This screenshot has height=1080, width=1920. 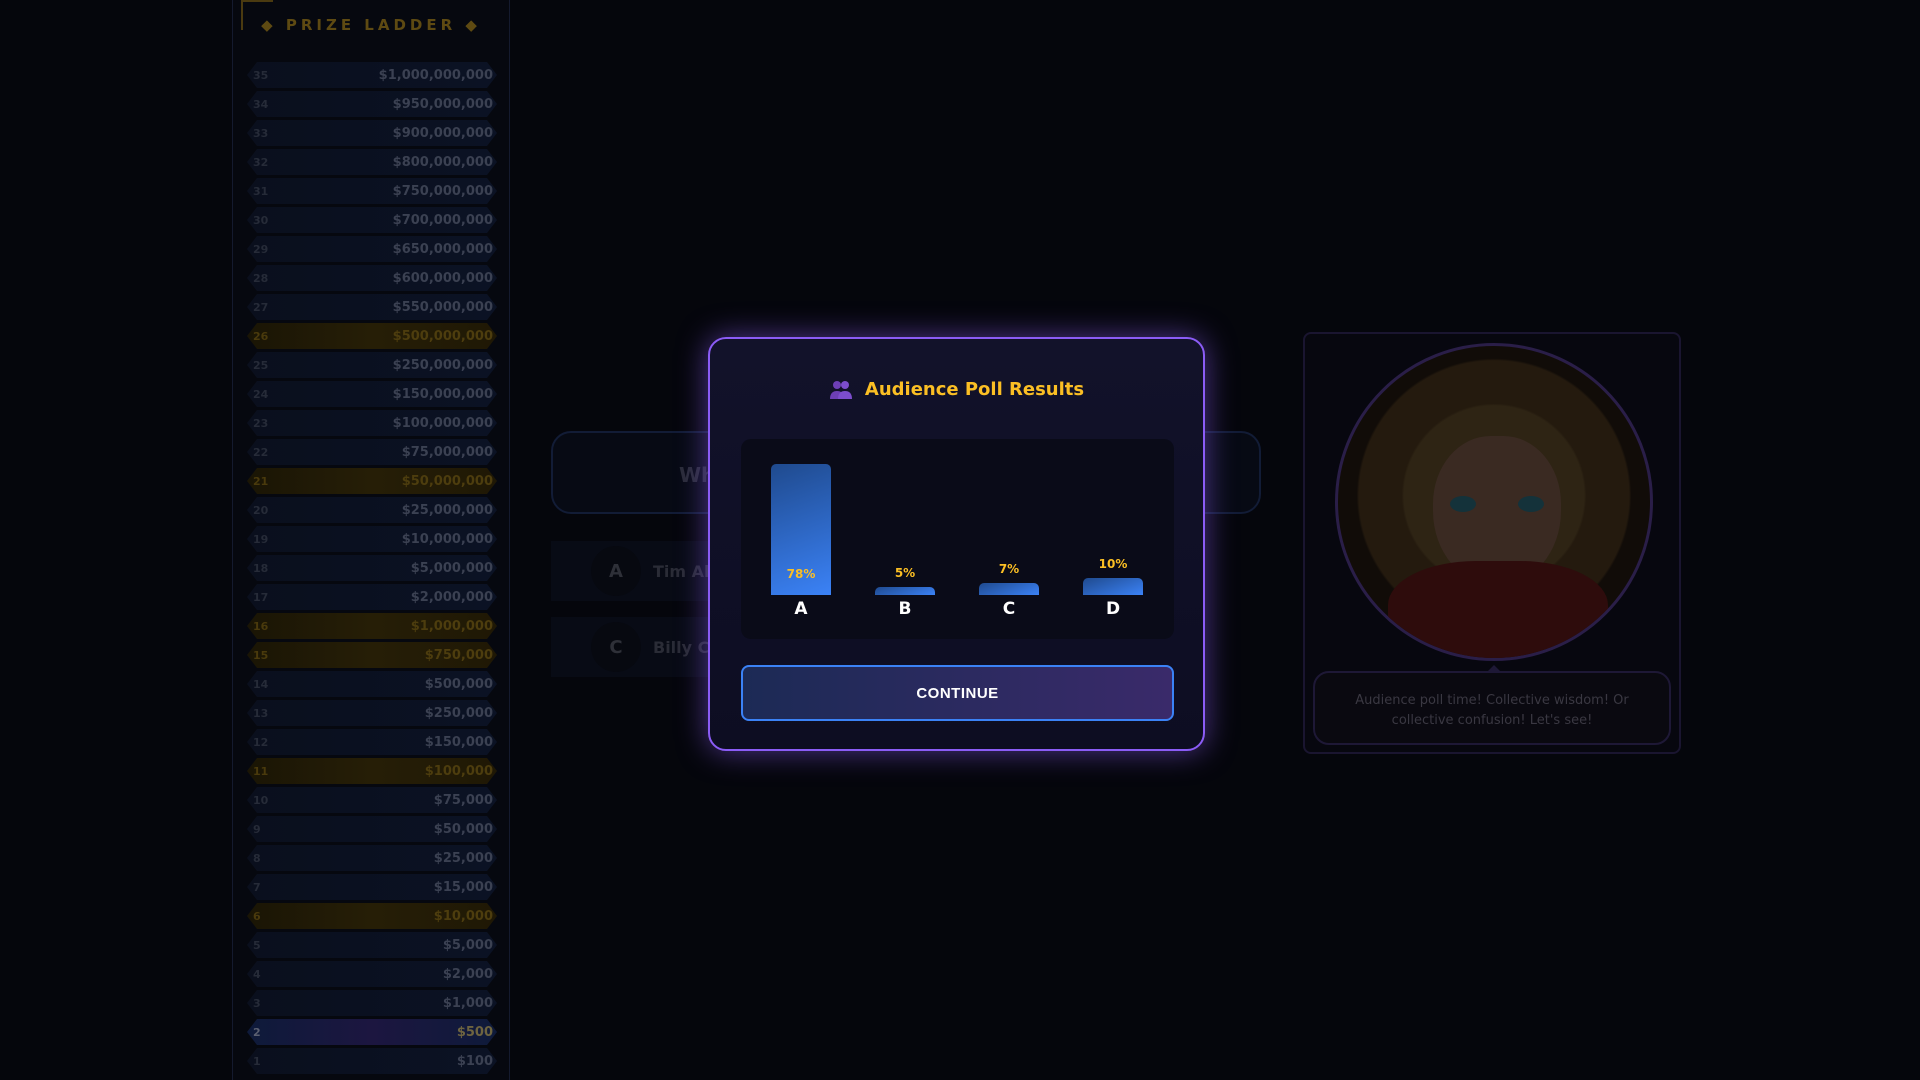 What do you see at coordinates (261, 539) in the screenshot?
I see `level-number: 19` at bounding box center [261, 539].